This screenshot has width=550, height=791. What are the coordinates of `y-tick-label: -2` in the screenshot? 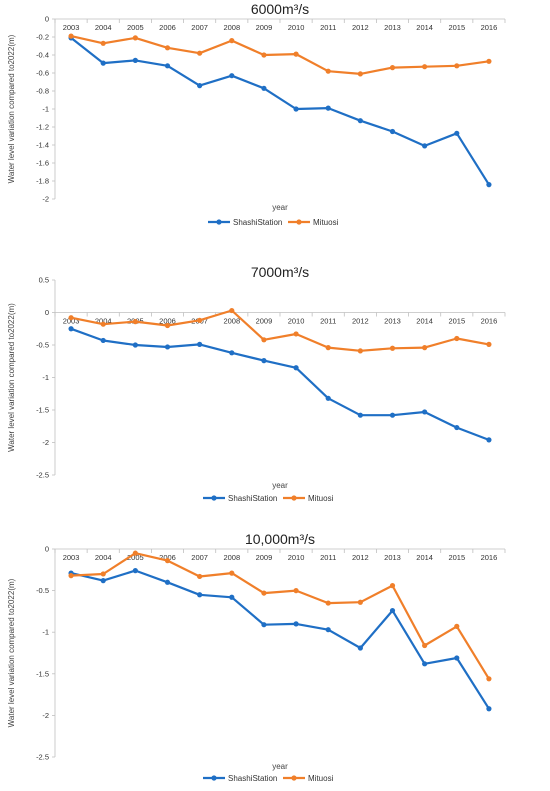 It's located at (45, 715).